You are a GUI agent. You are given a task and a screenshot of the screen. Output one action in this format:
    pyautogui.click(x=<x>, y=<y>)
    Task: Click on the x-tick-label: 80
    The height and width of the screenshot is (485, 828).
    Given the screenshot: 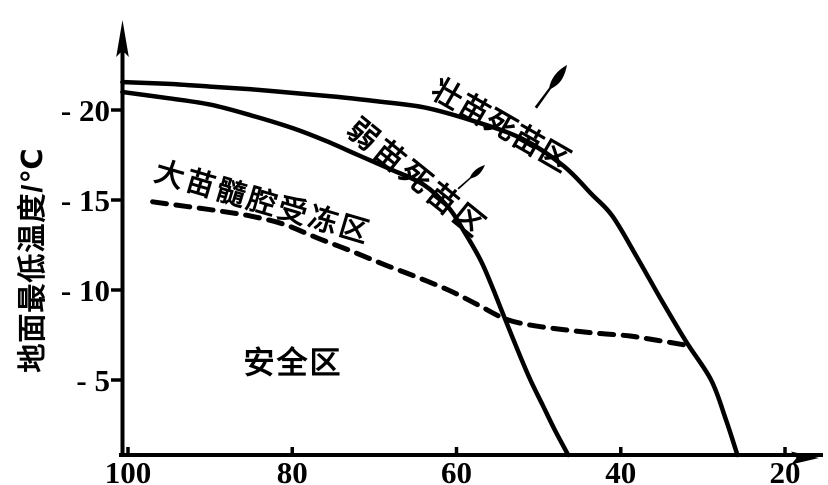 What is the action you would take?
    pyautogui.click(x=292, y=470)
    